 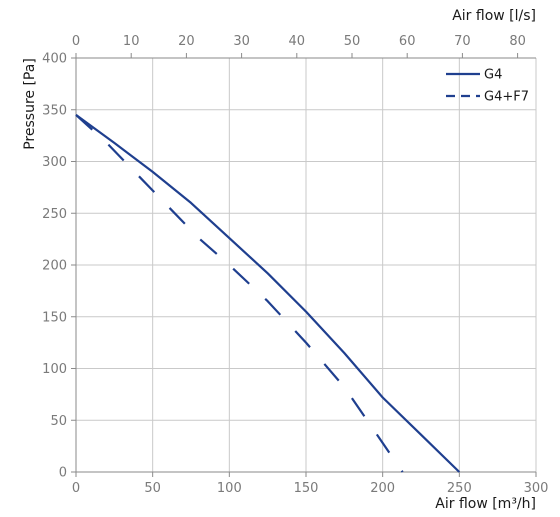 What do you see at coordinates (506, 97) in the screenshot?
I see `legend-label-2: G4+F7` at bounding box center [506, 97].